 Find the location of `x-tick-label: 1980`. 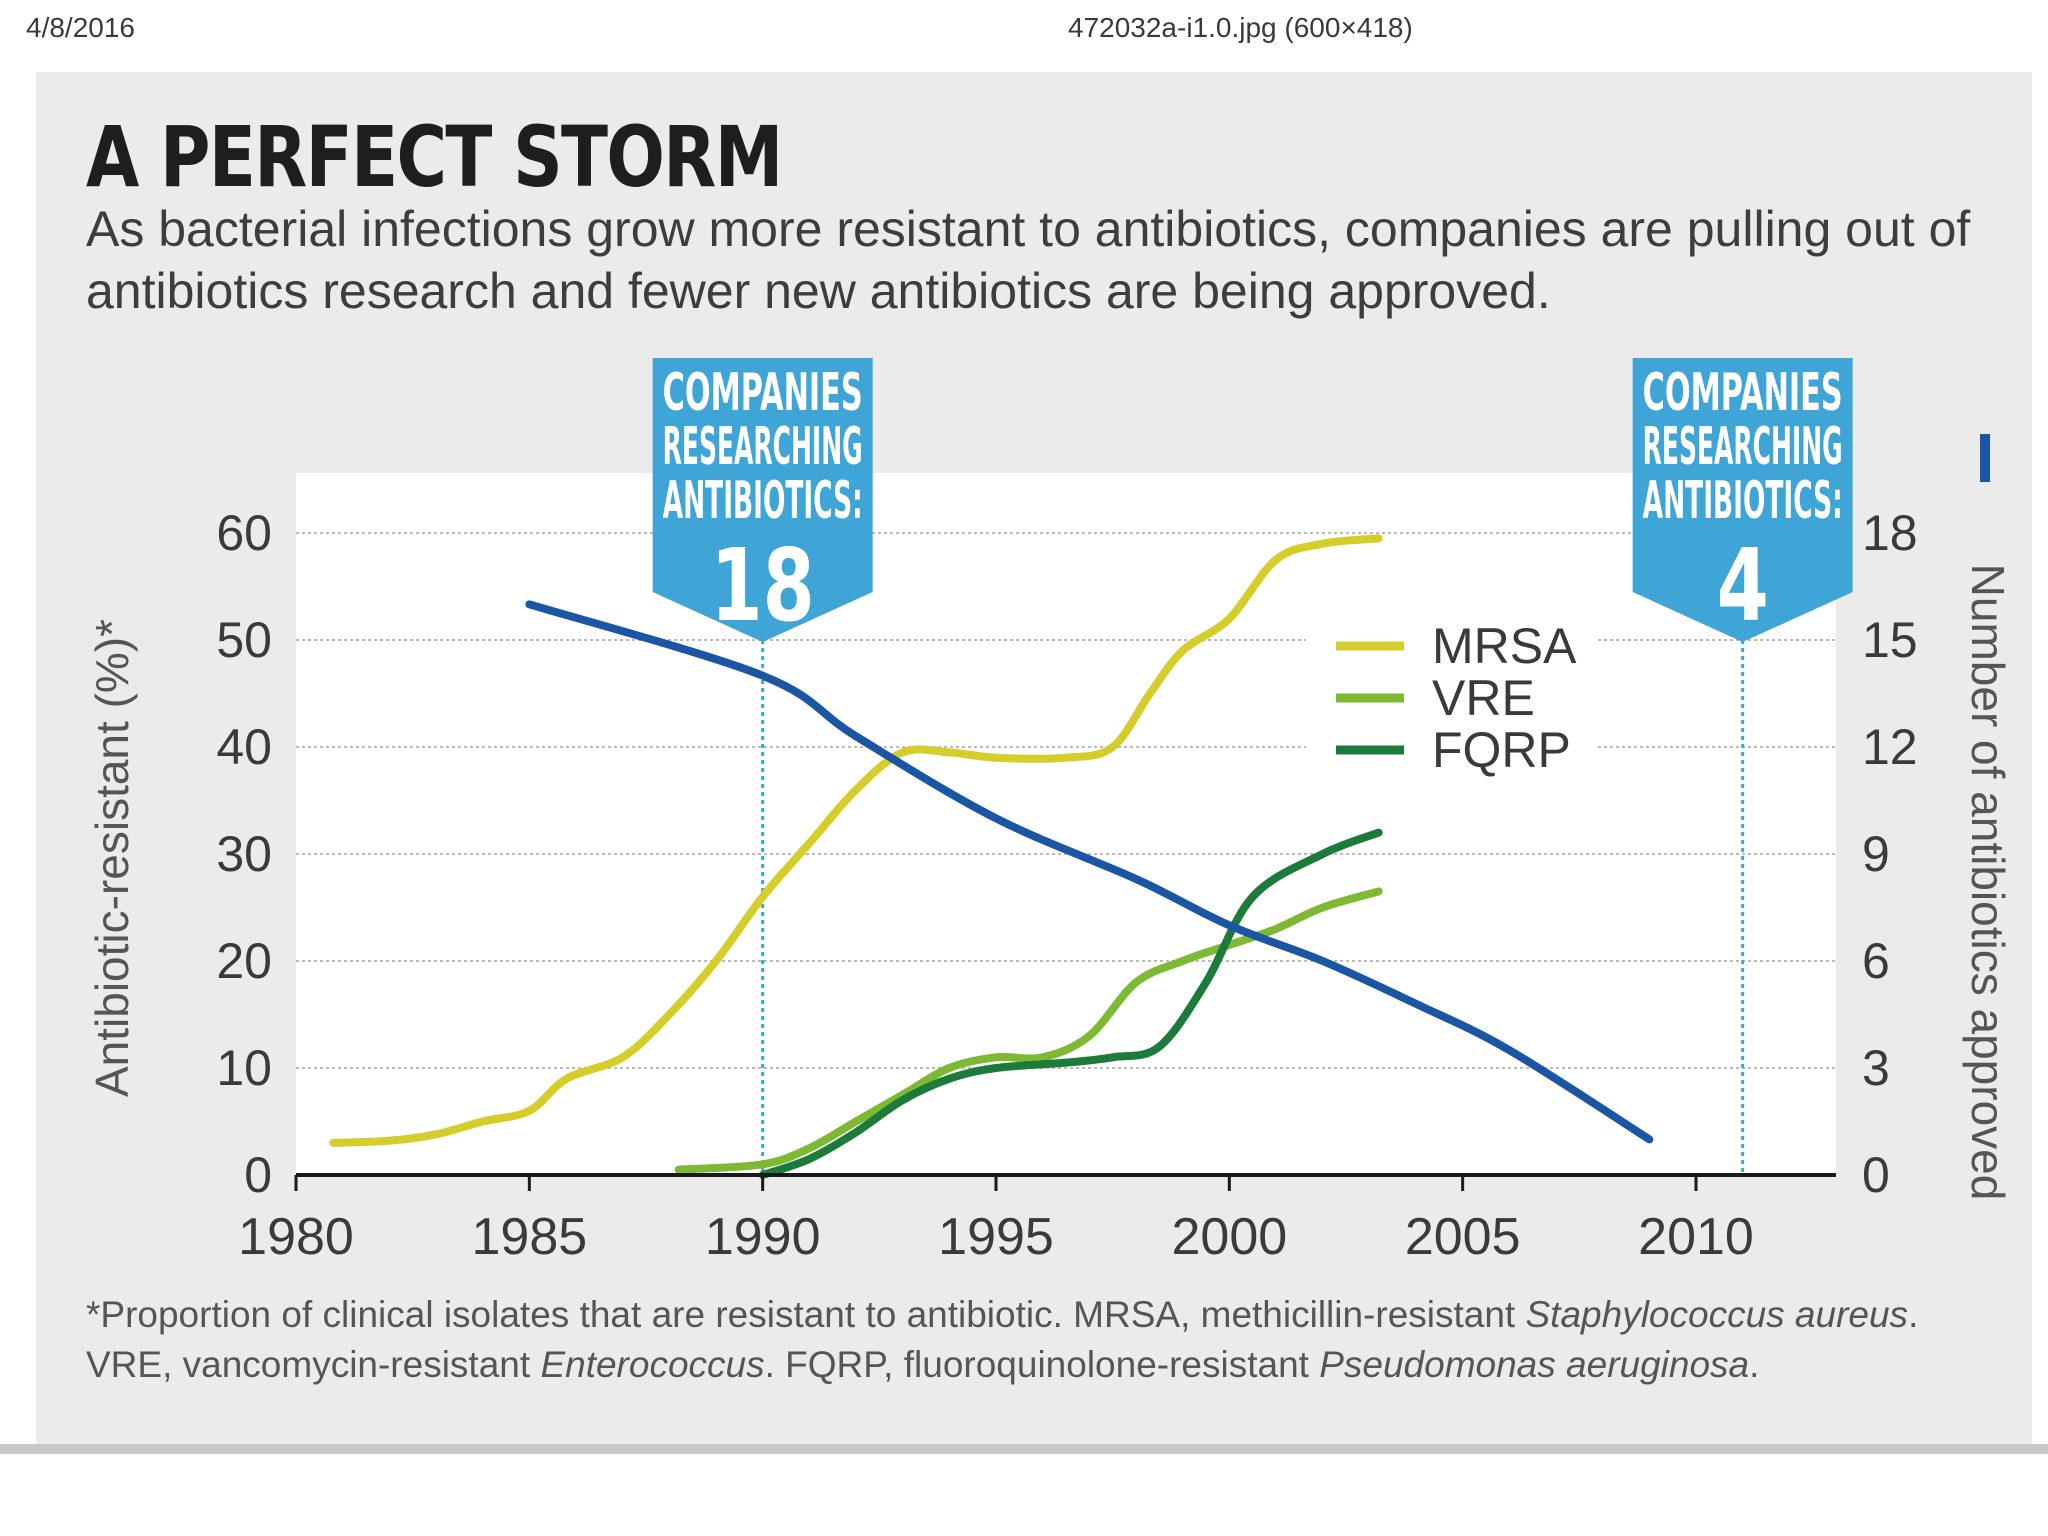

x-tick-label: 1980 is located at coordinates (296, 1237).